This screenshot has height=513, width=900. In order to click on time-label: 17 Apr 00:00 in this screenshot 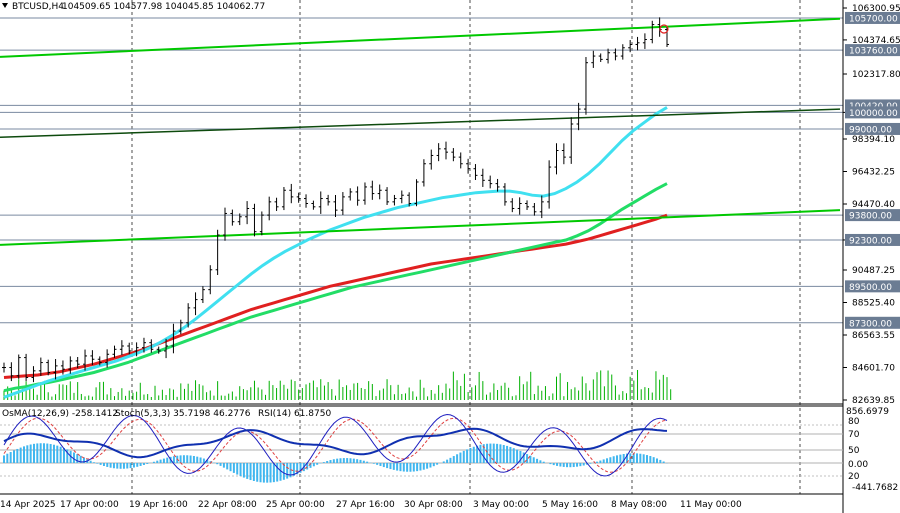, I will do `click(89, 505)`.